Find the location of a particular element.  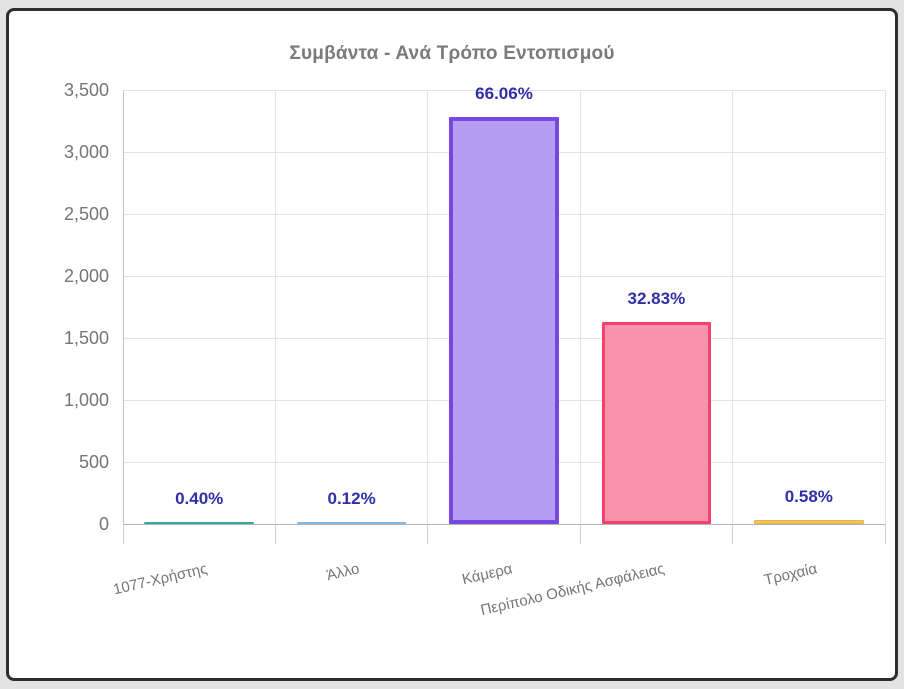

bar-Τροχαία is located at coordinates (808, 522).